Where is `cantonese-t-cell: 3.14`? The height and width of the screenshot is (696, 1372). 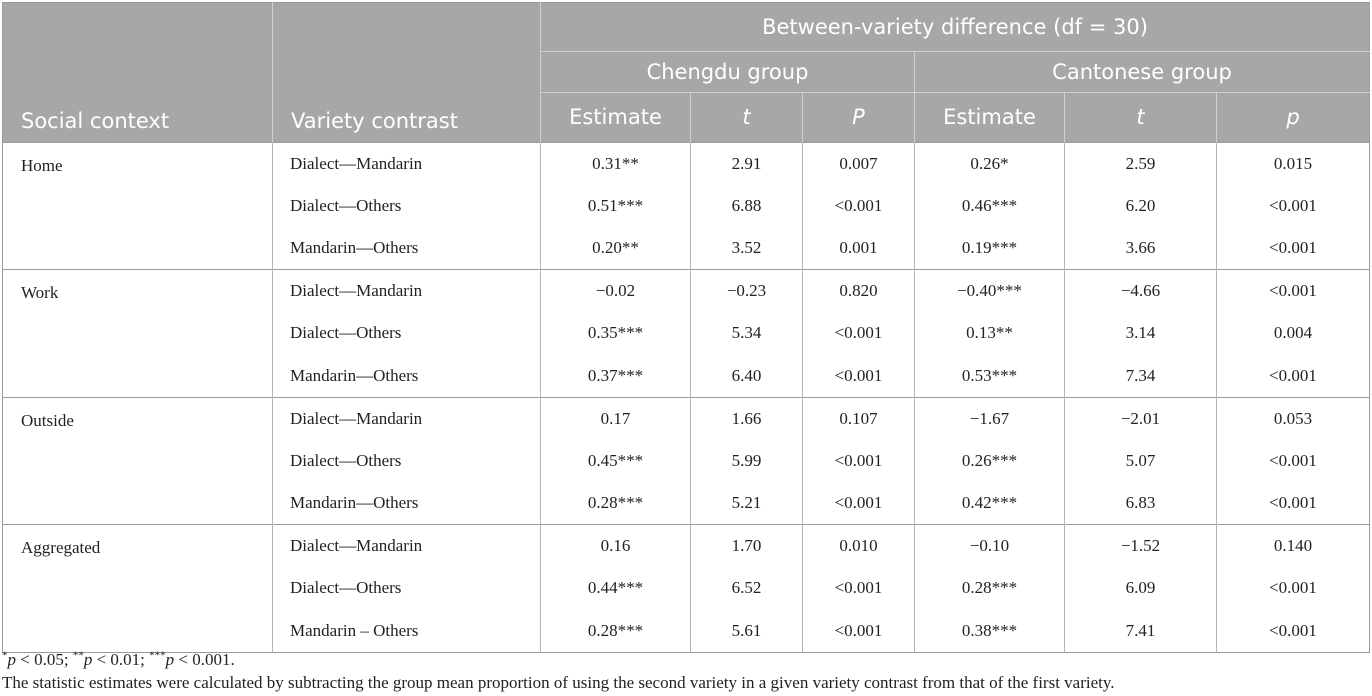 cantonese-t-cell: 3.14 is located at coordinates (1140, 333).